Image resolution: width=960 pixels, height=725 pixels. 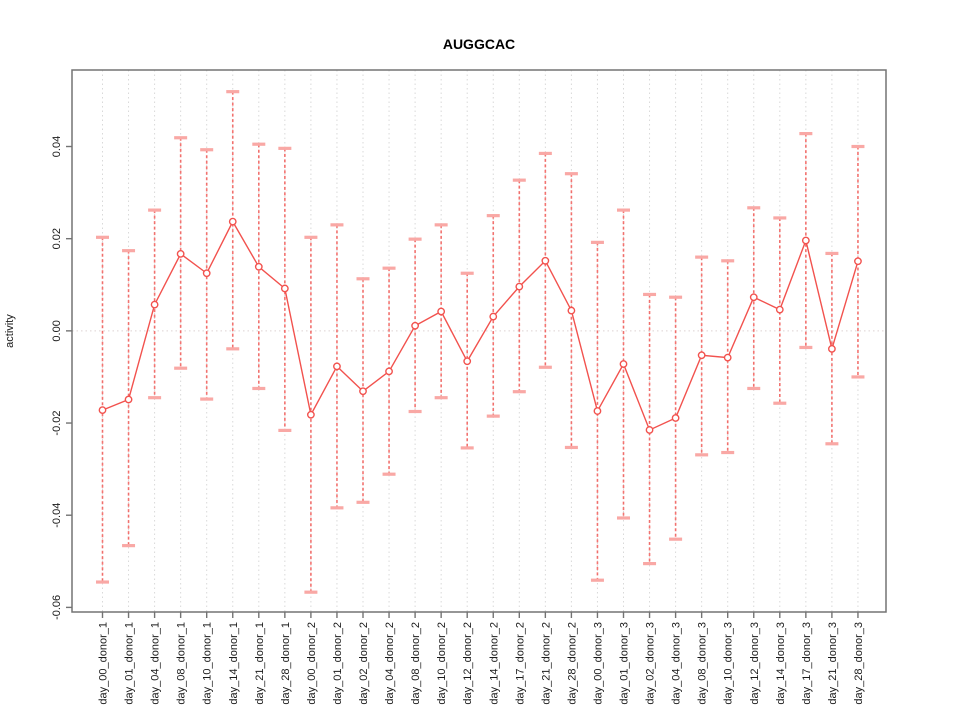 I want to click on y-tick-label: 0.00, so click(x=57, y=330).